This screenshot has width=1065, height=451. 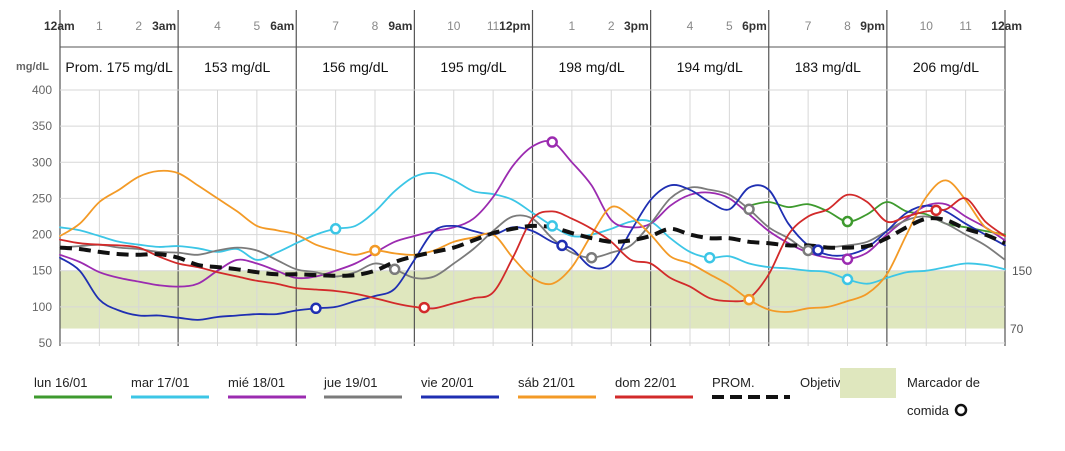 What do you see at coordinates (164, 26) in the screenshot?
I see `hour-label: 3am` at bounding box center [164, 26].